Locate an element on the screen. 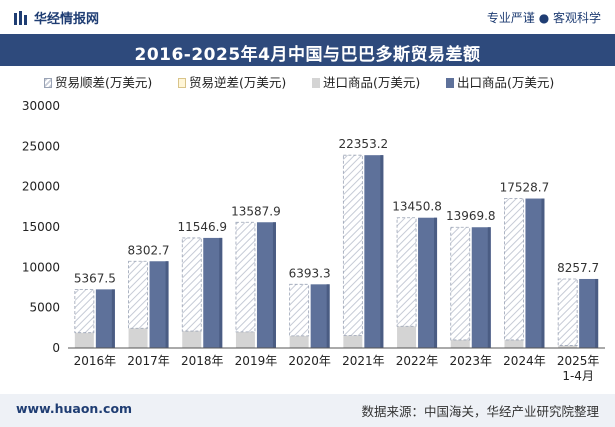  legend-label-deficit: 贸易逆差(万美元) is located at coordinates (238, 82).